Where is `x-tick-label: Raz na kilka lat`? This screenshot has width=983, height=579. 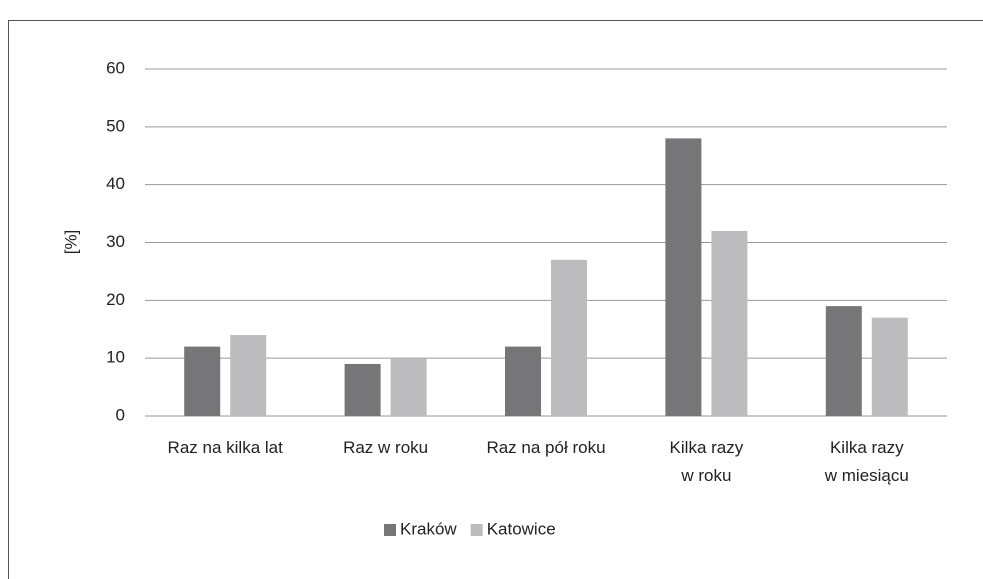
x-tick-label: Raz na kilka lat is located at coordinates (226, 447).